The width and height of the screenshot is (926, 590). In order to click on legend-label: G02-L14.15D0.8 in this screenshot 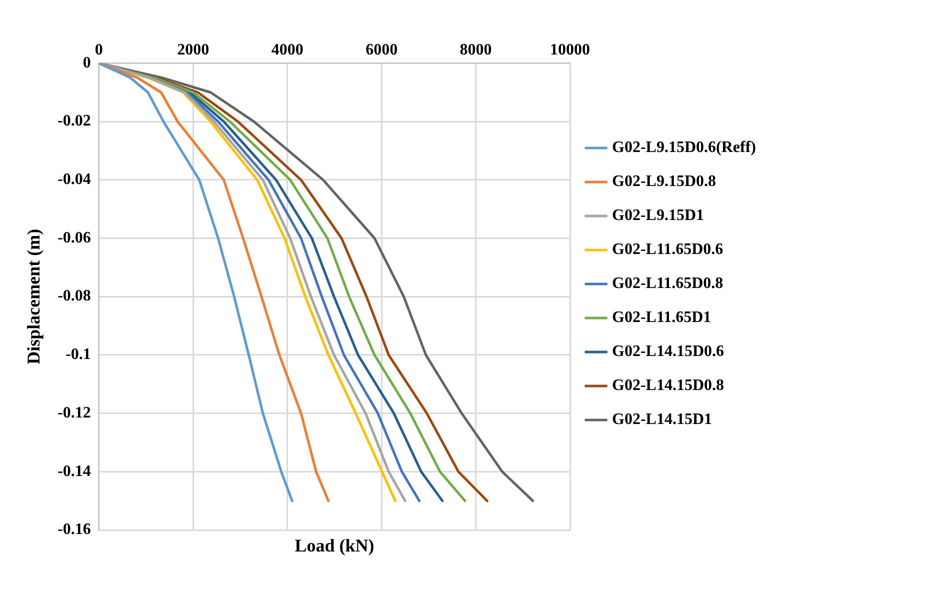, I will do `click(668, 385)`.